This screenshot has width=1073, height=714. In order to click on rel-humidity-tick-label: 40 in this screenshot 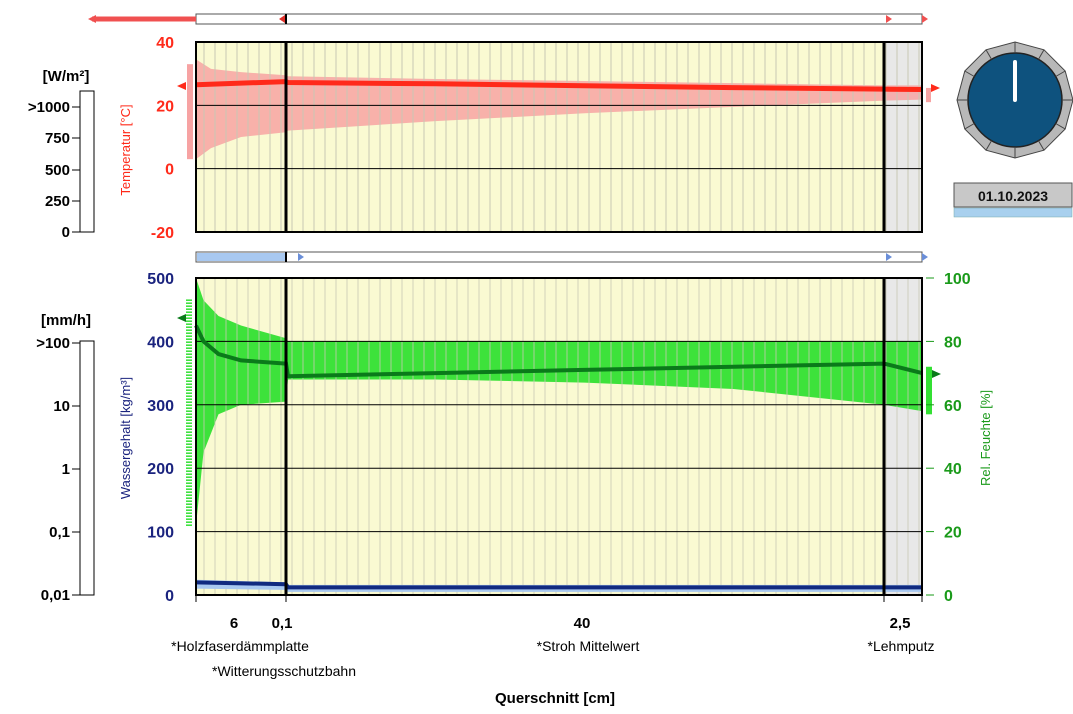, I will do `click(953, 469)`.